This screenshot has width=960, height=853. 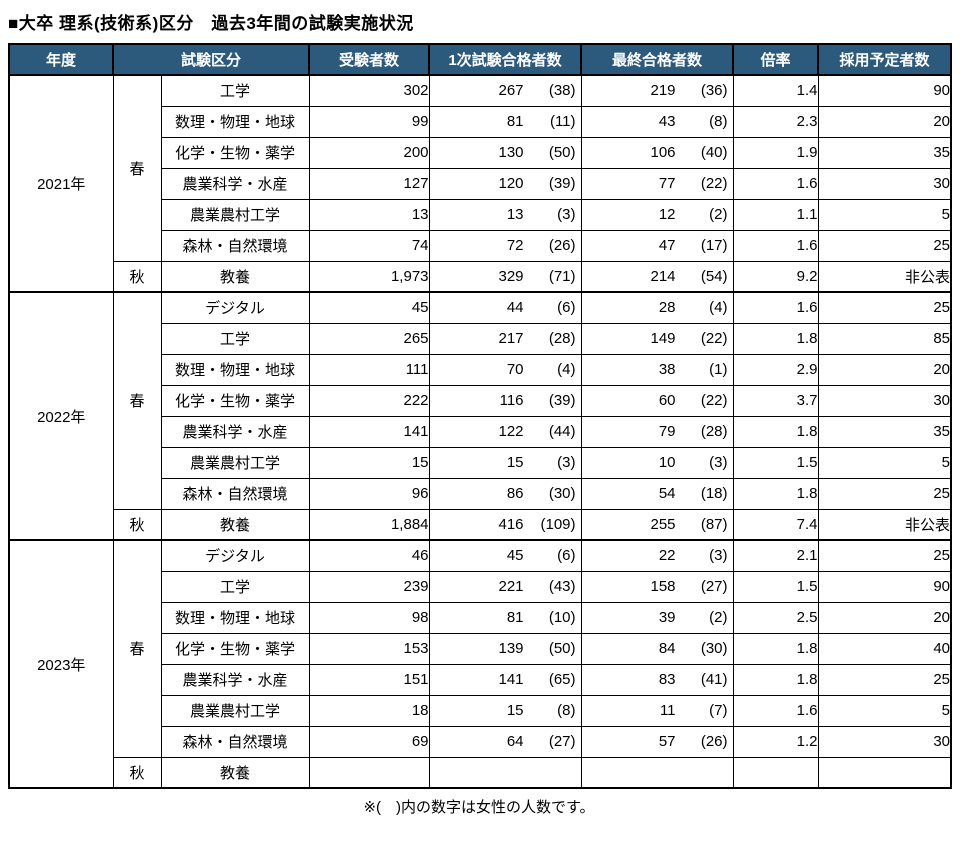 I want to click on planned-cell: 90, so click(x=884, y=586).